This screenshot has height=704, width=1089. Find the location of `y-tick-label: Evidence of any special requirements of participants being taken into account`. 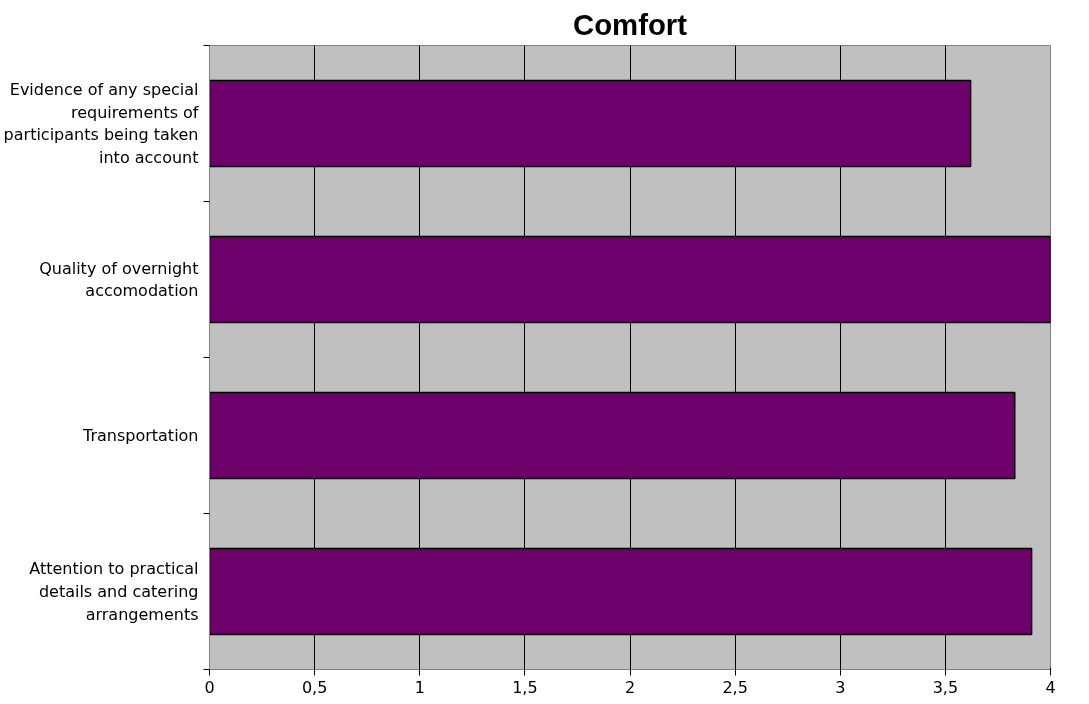

y-tick-label: Evidence of any special requirements of participants being taken into account is located at coordinates (101, 123).